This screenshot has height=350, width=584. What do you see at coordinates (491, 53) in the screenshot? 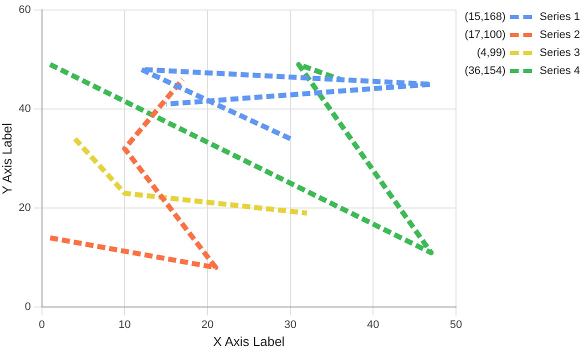
I see `text: (4,99)` at bounding box center [491, 53].